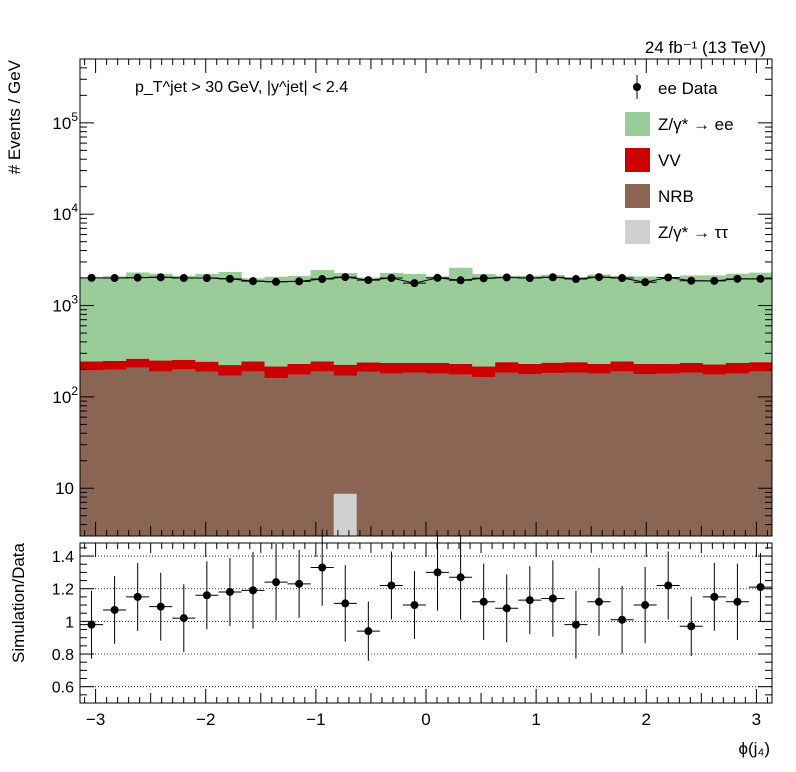 This screenshot has width=796, height=772. Describe the element at coordinates (679, 159) in the screenshot. I see `legend: ee Data Z/γ* → ee VV NRB Z/γ* → ττ` at that location.